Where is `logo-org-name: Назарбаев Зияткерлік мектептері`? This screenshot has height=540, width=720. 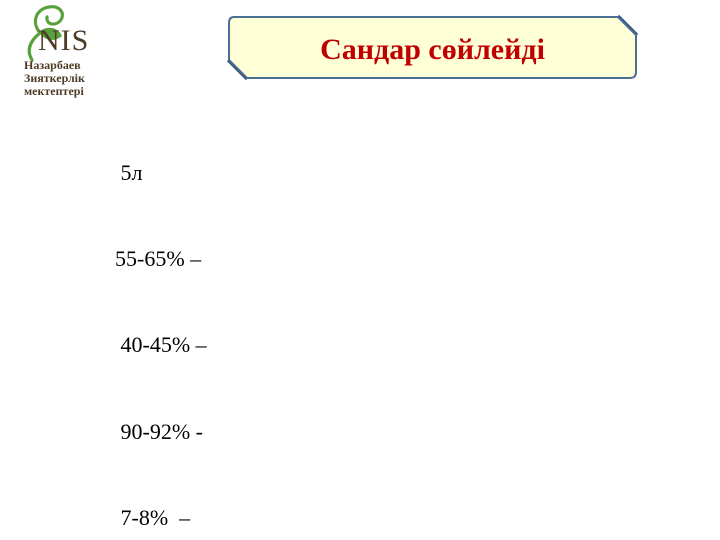
logo-org-name: Назарбаев Зияткерлік мектептері is located at coordinates (54, 78).